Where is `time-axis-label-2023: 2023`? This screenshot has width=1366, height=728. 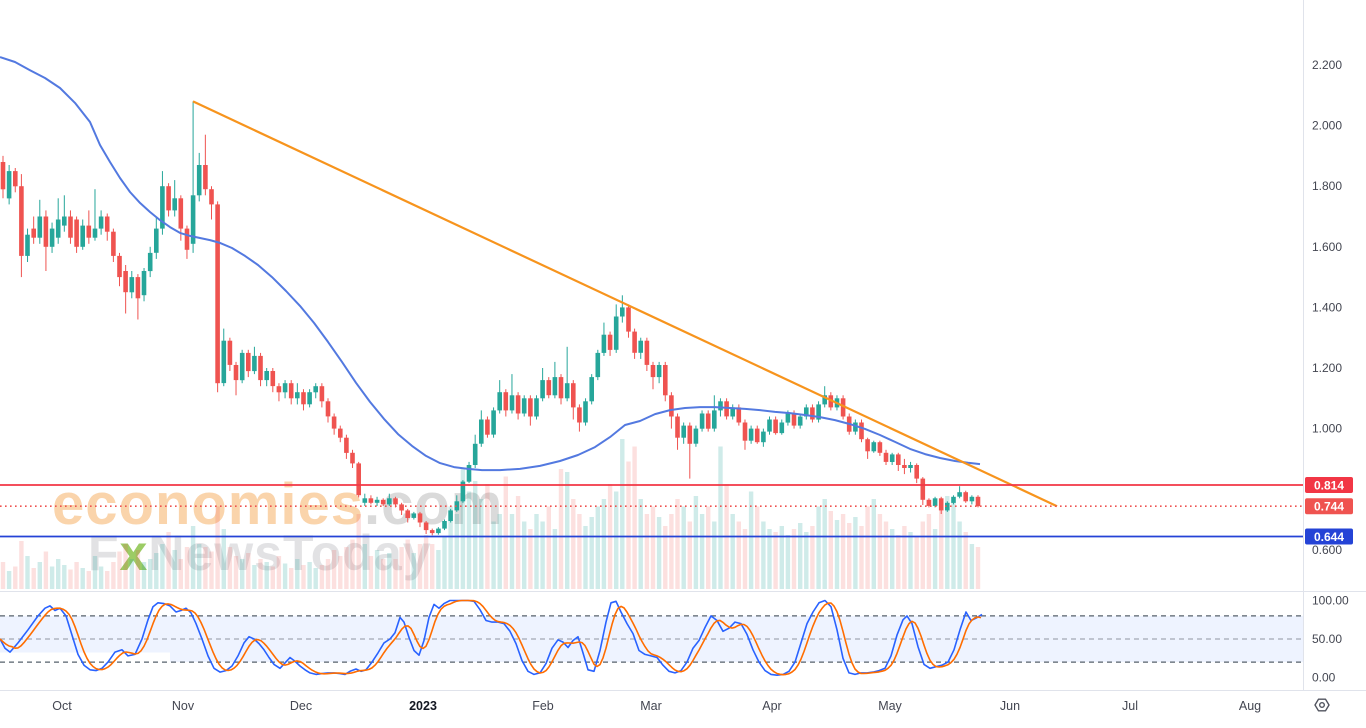 time-axis-label-2023: 2023 is located at coordinates (423, 706).